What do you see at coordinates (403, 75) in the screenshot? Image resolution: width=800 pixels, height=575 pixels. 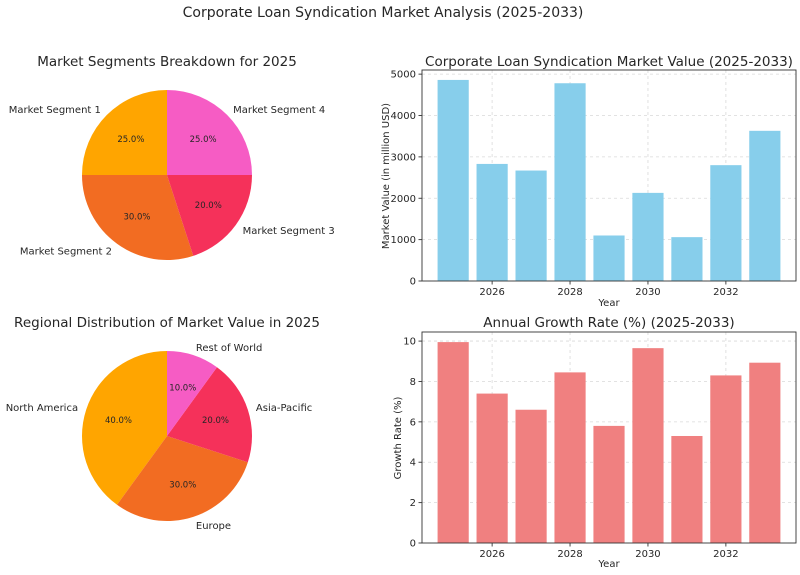 I see `y-tick-label: 5000` at bounding box center [403, 75].